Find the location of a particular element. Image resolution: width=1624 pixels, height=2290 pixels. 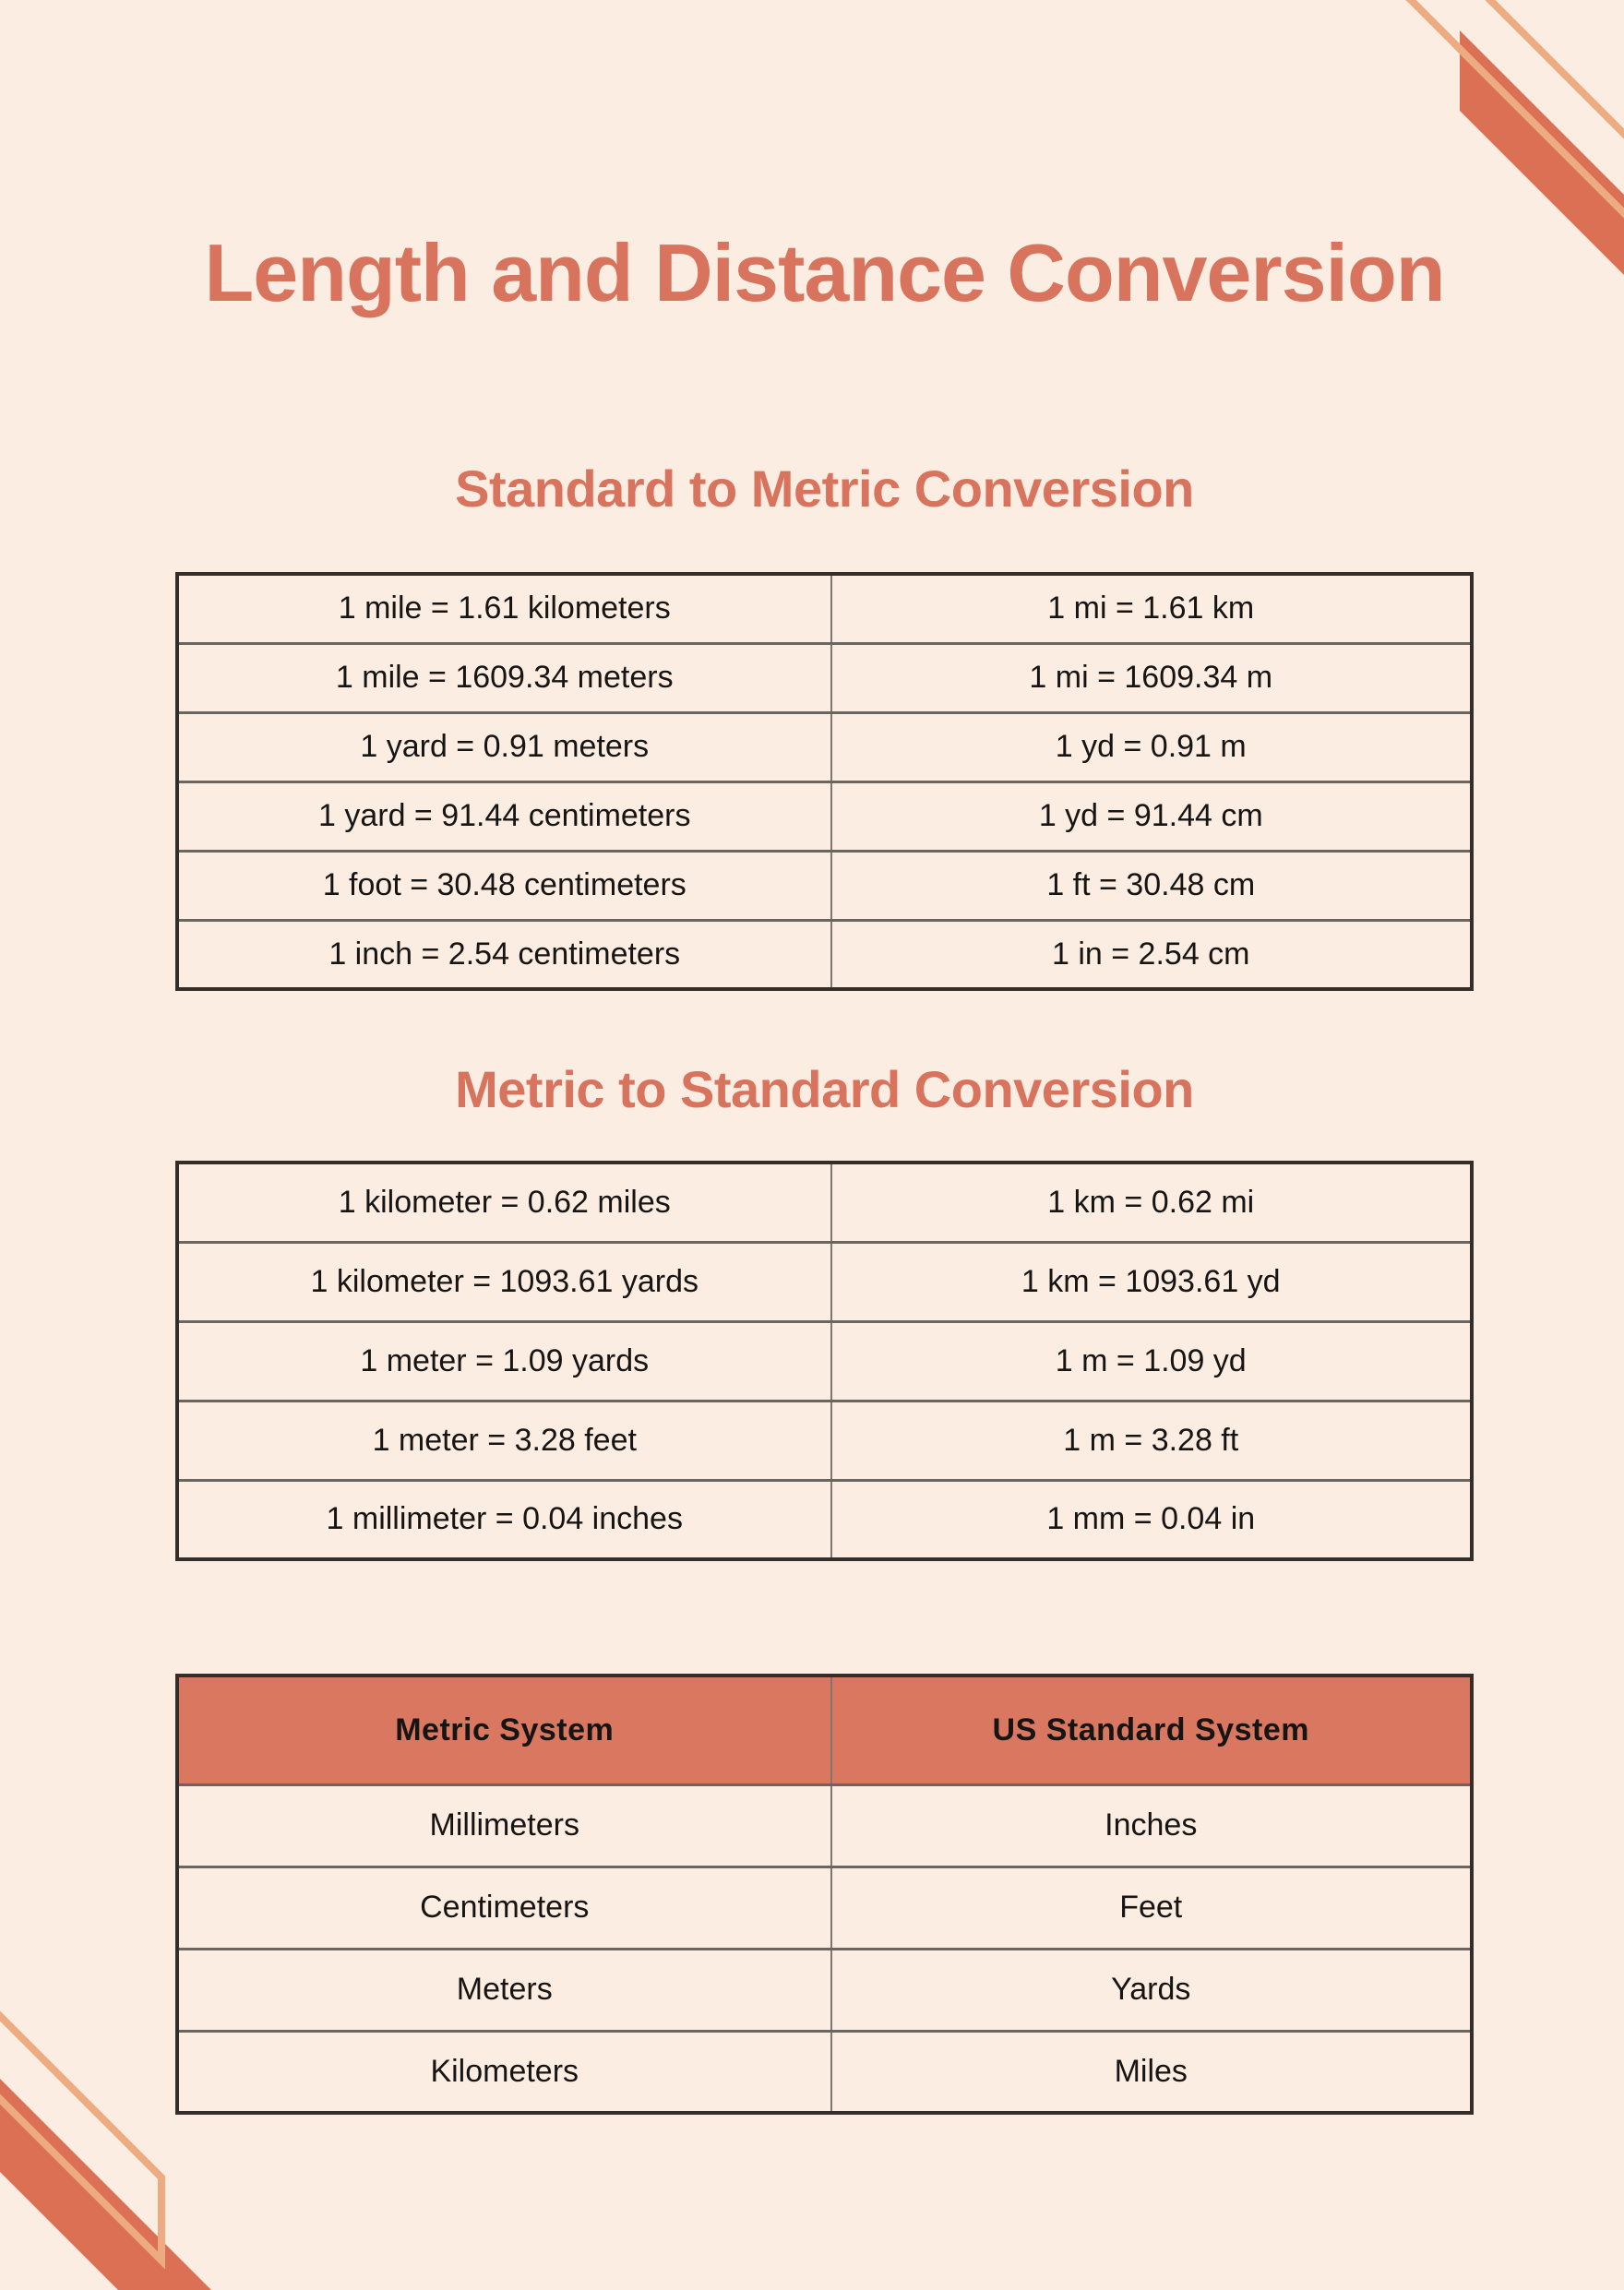

table-row: Meters Yards is located at coordinates (824, 1990).